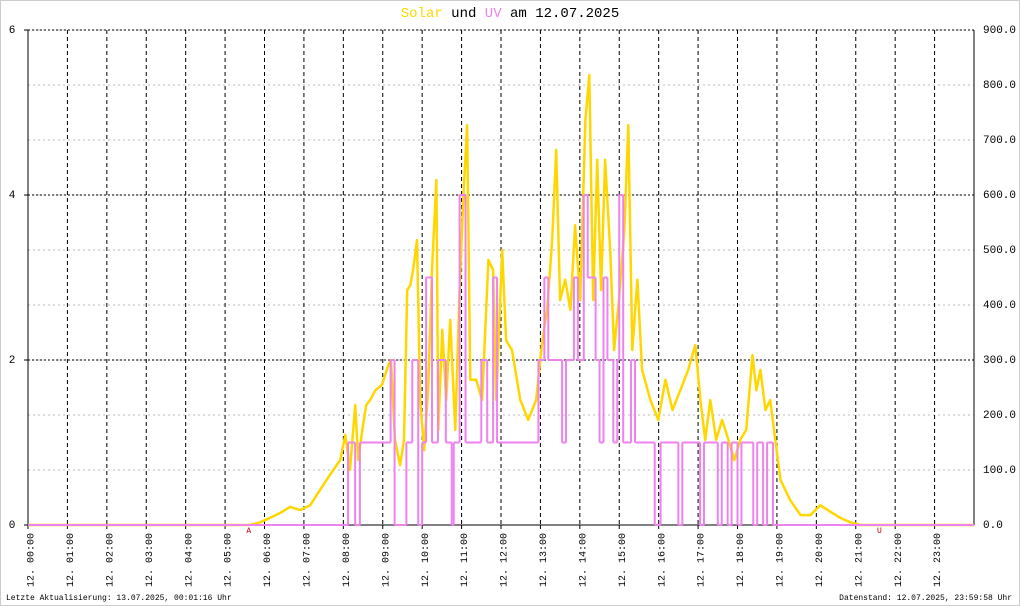 This screenshot has width=1020, height=606. I want to click on y2-tick-label: 700.0, so click(999, 141).